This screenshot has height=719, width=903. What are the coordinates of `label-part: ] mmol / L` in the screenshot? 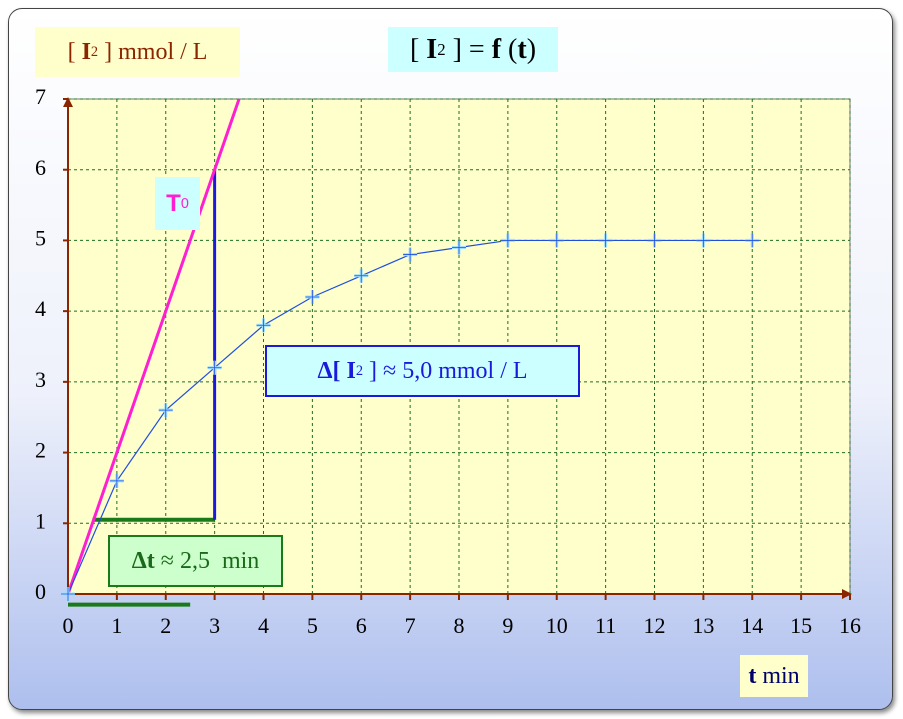 It's located at (153, 51).